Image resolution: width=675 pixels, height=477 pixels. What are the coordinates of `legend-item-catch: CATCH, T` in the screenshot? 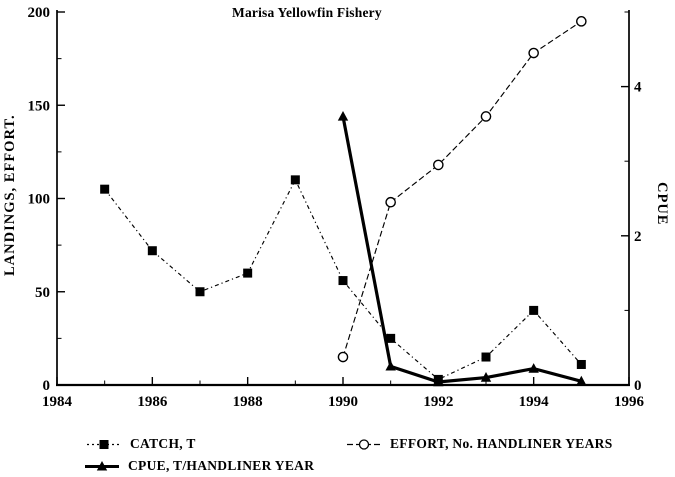 It's located at (141, 444).